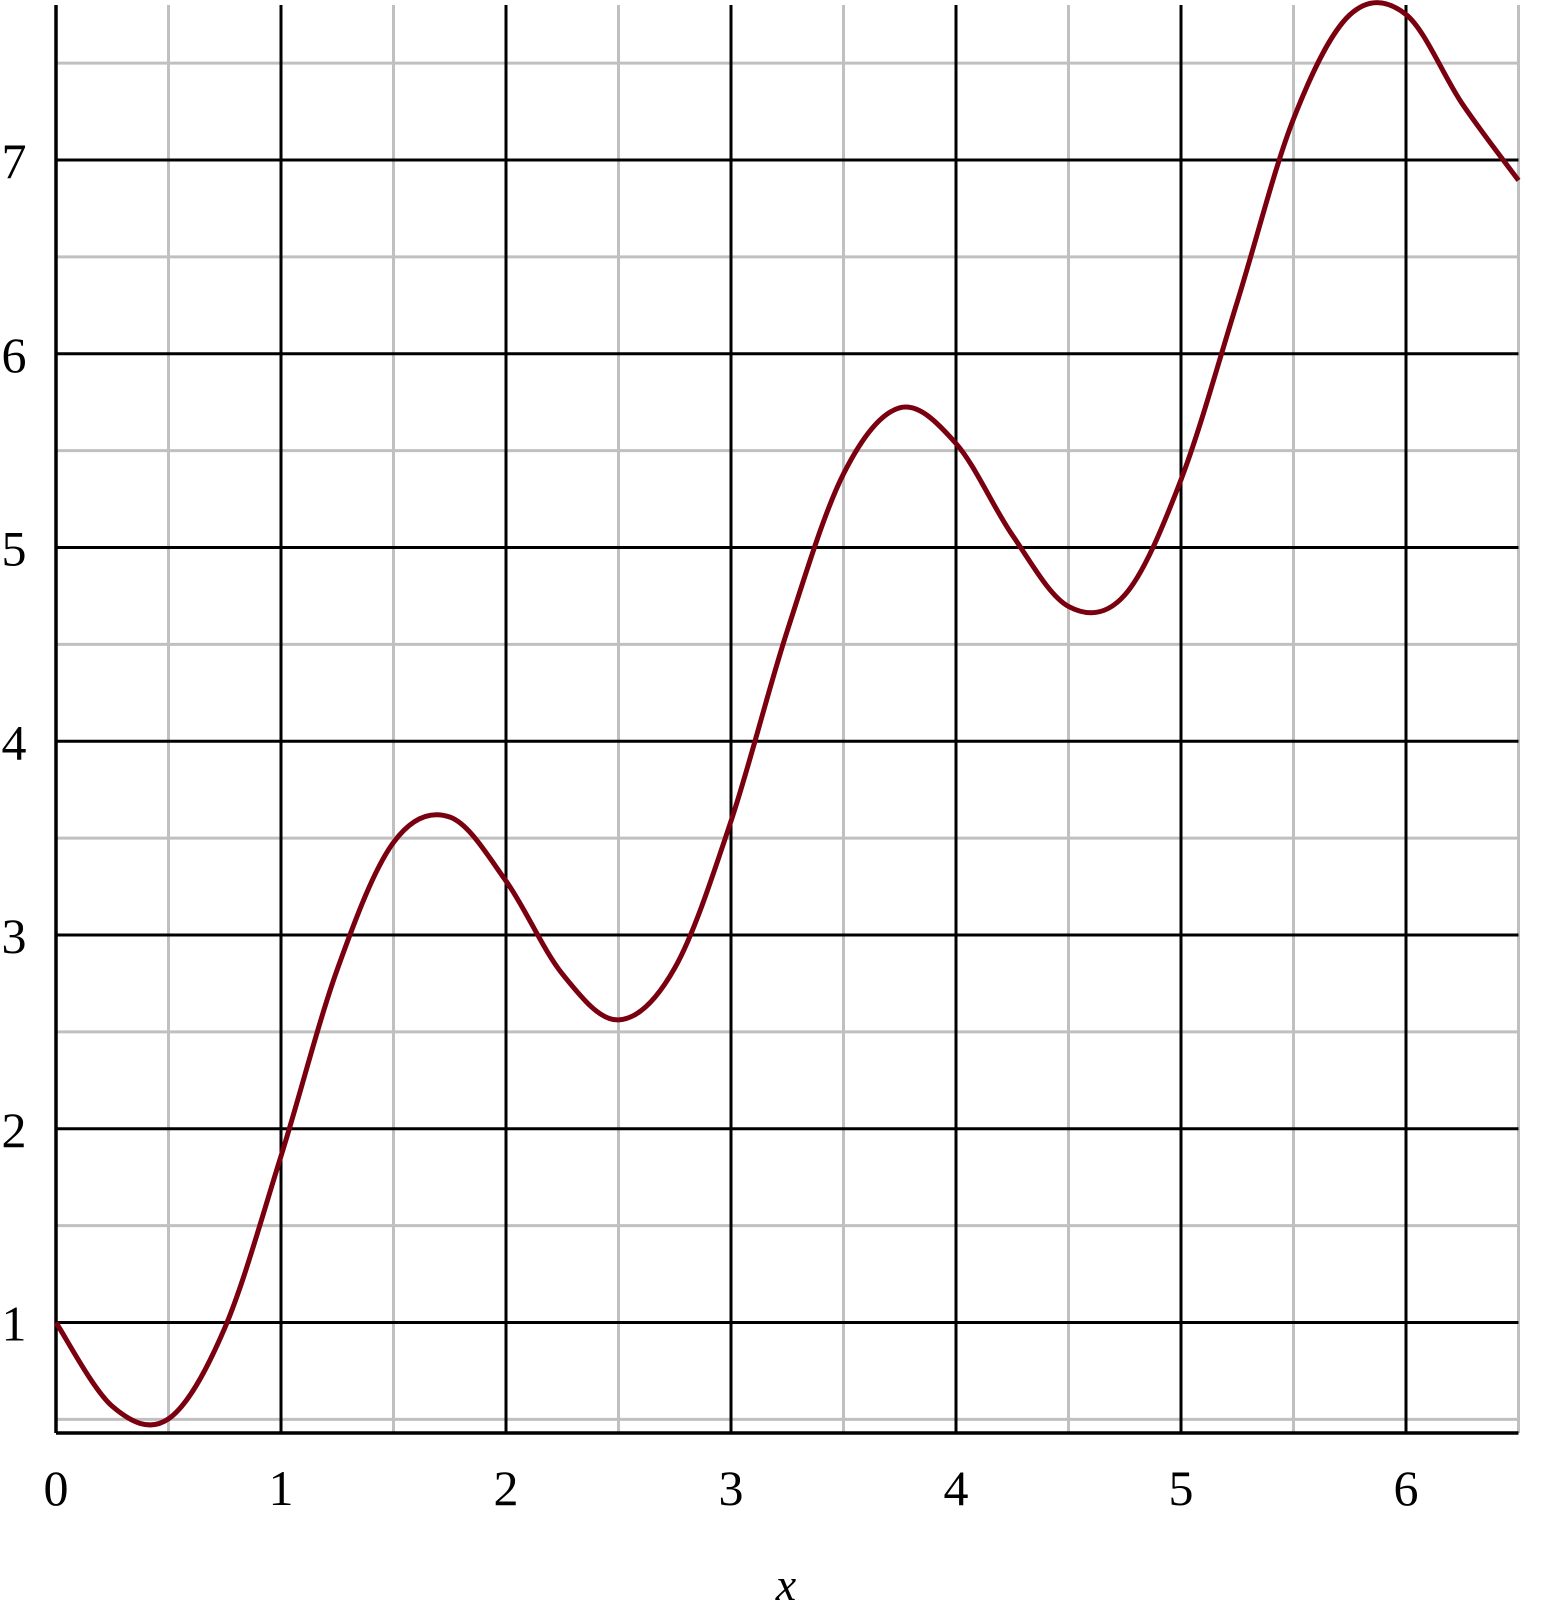  I want to click on y-tick-label: 4, so click(14, 742).